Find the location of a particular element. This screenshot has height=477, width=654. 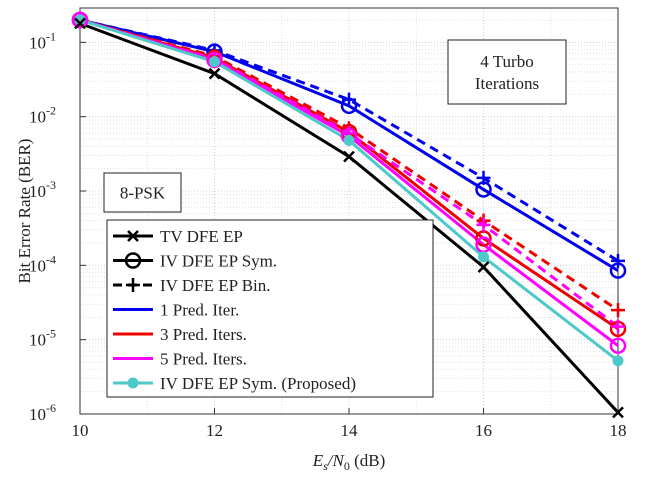

y-tick-label: 10⁻⁴ is located at coordinates (42, 263).